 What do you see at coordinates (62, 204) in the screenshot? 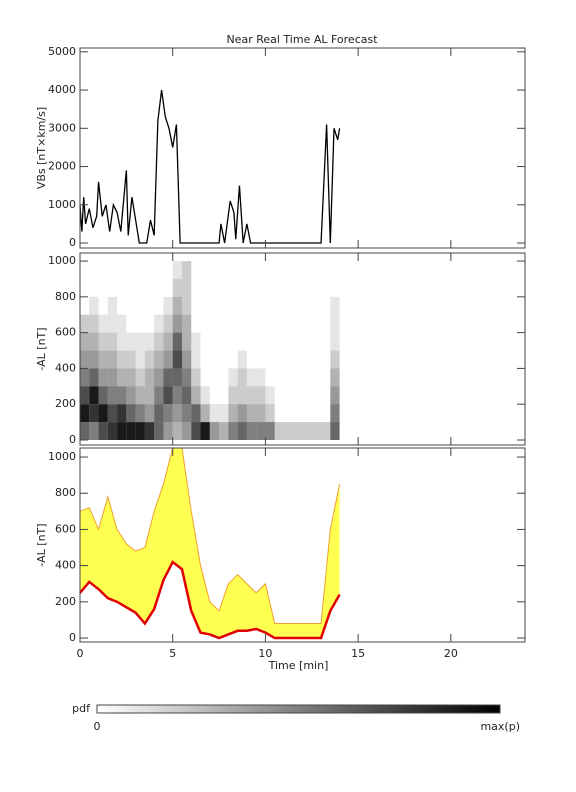
I see `y-tick-label: 1000` at bounding box center [62, 204].